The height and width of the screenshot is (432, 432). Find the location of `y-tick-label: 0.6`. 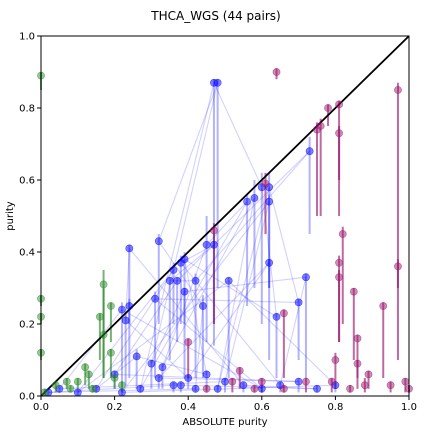

y-tick-label: 0.6 is located at coordinates (27, 181).